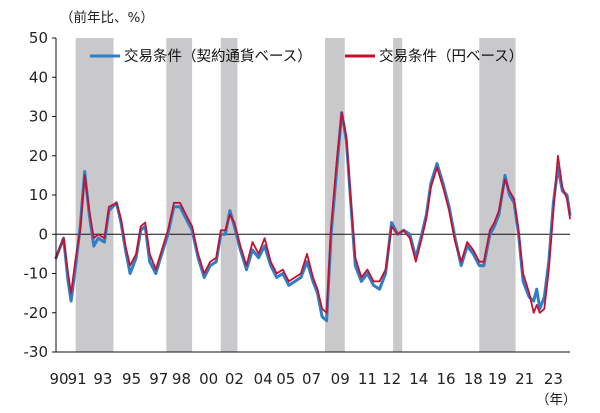 This screenshot has width=600, height=413. I want to click on y-tick-label: 30, so click(38, 117).